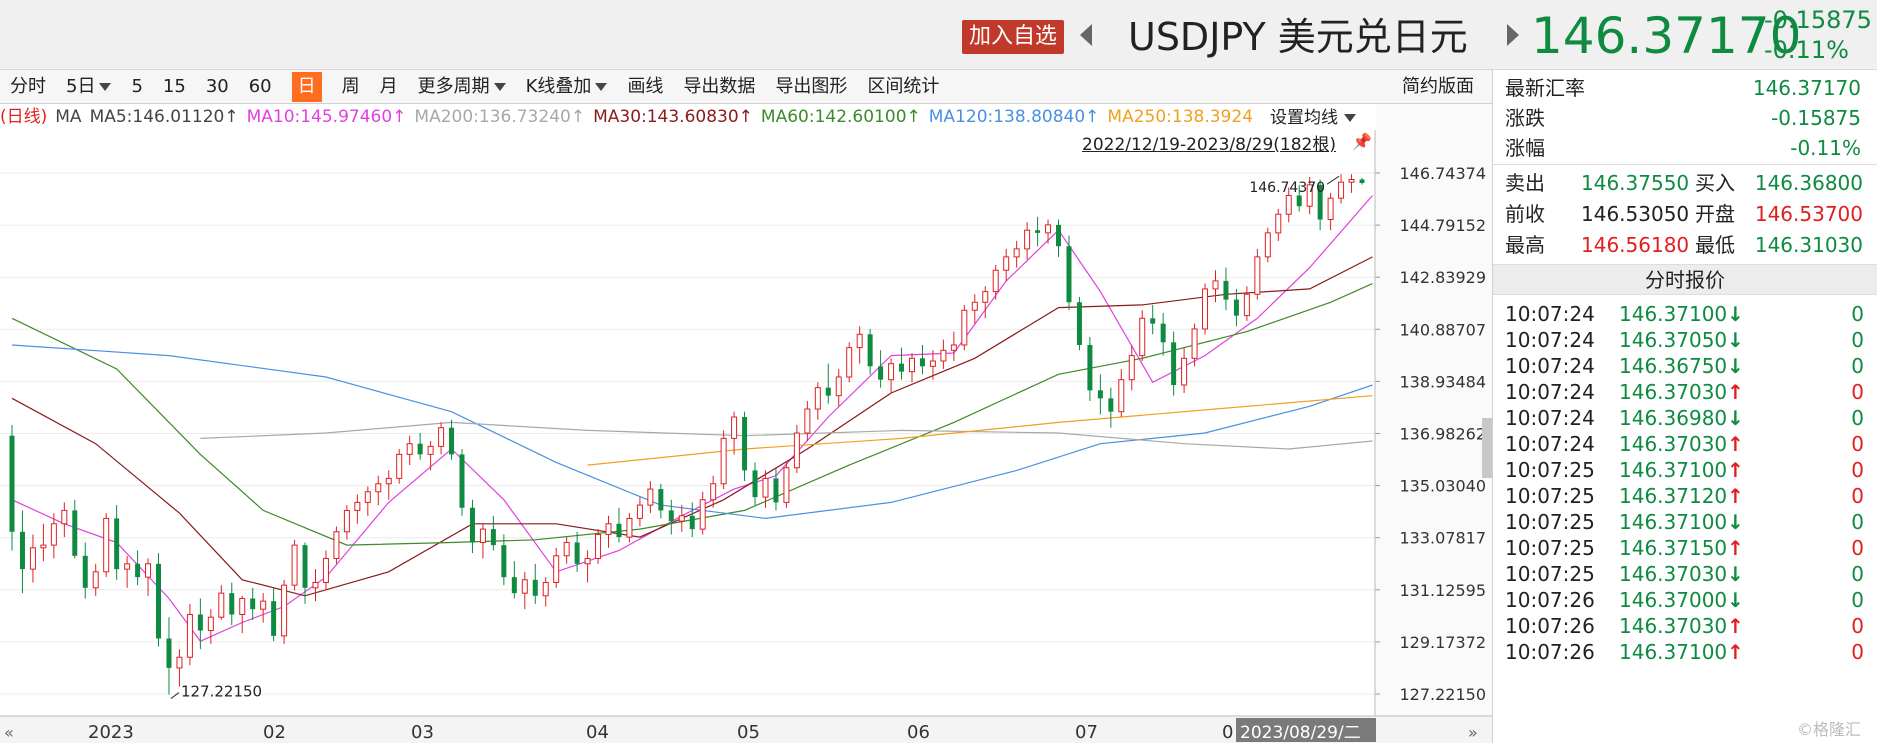 Image resolution: width=1877 pixels, height=743 pixels. What do you see at coordinates (9, 732) in the screenshot?
I see `scroll-left-icon: «` at bounding box center [9, 732].